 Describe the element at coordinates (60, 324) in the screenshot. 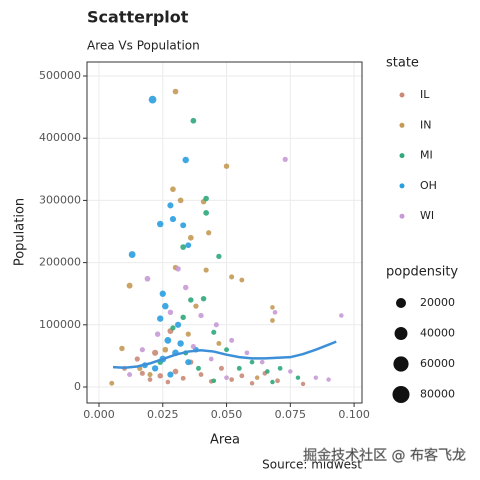

I see `y-tick-label: 100000` at that location.